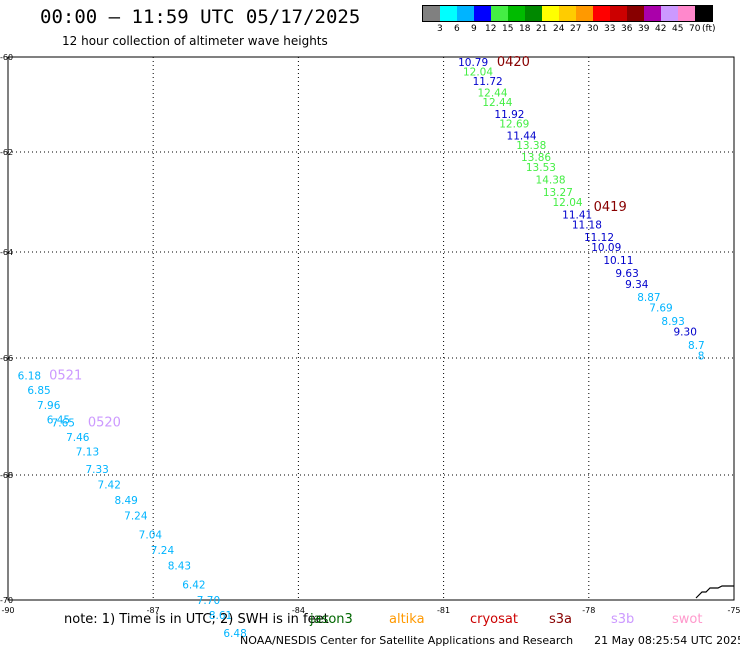  I want to click on wave-height-value: 11.12, so click(599, 238).